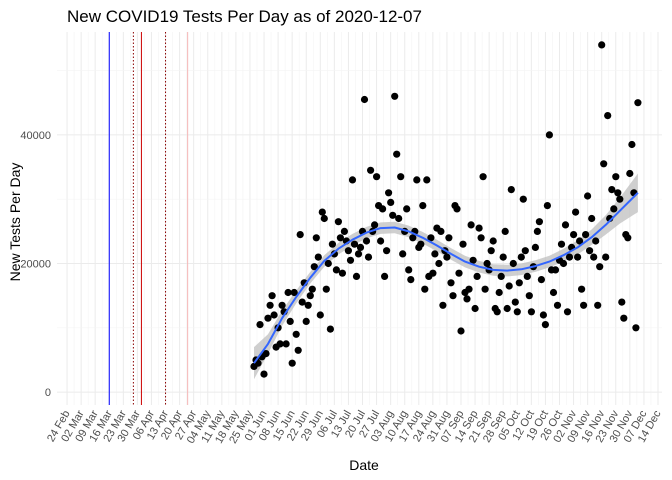  What do you see at coordinates (35, 264) in the screenshot?
I see `y-axis-ticks: 0 20000 40000` at bounding box center [35, 264].